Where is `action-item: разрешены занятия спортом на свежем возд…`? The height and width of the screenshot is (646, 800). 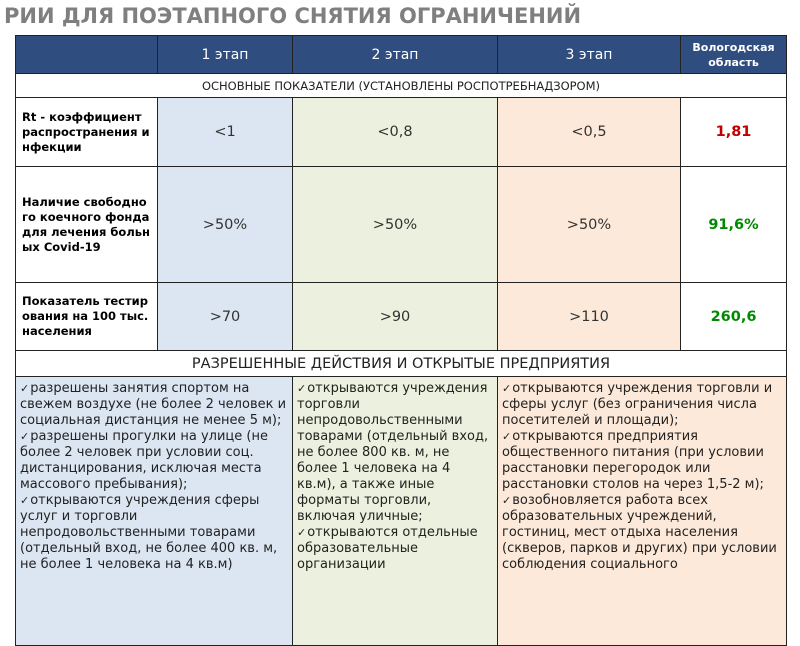
action-item: разрешены занятия спортом на свежем возд… is located at coordinates (154, 405).